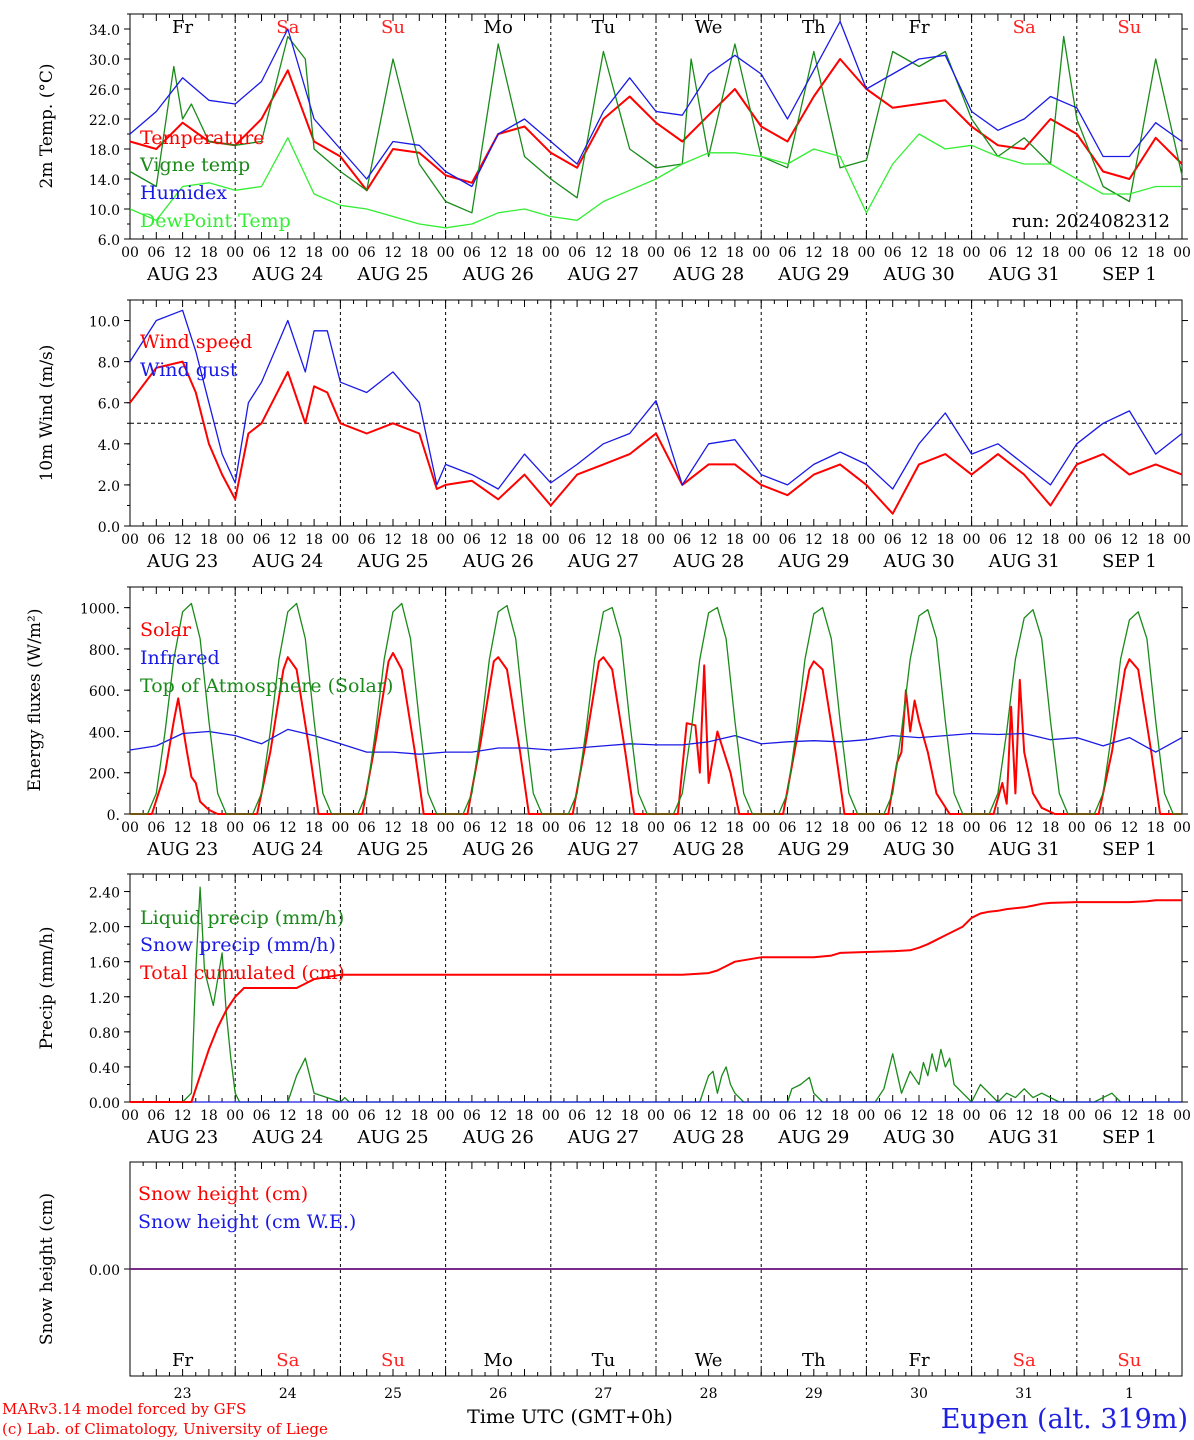 Image resolution: width=1194 pixels, height=1440 pixels. I want to click on legend-vigne-series: Vigne temp, so click(194, 165).